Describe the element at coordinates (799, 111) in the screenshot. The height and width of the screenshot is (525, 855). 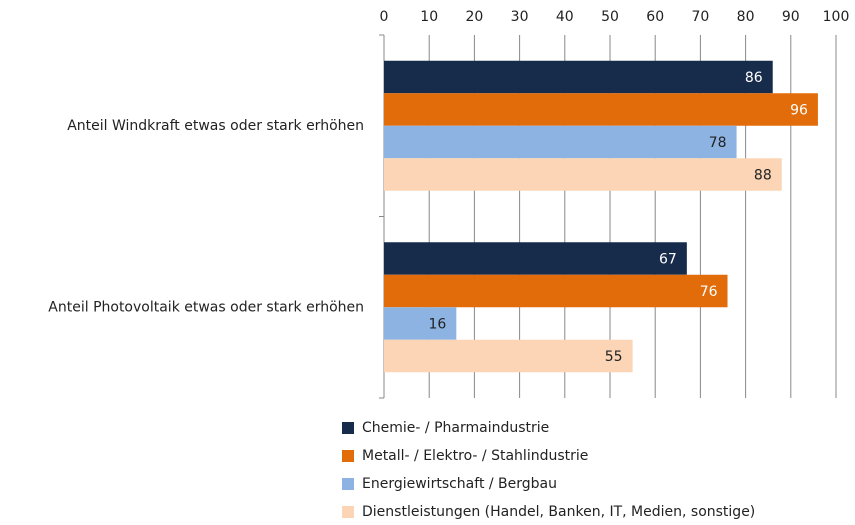
I see `data-label: 96` at that location.